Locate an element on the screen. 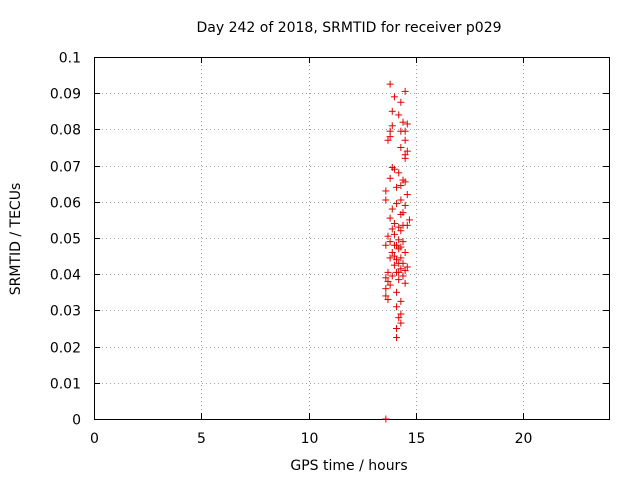 Image resolution: width=640 pixels, height=480 pixels. y-tick-label: 0.03 is located at coordinates (65, 312).